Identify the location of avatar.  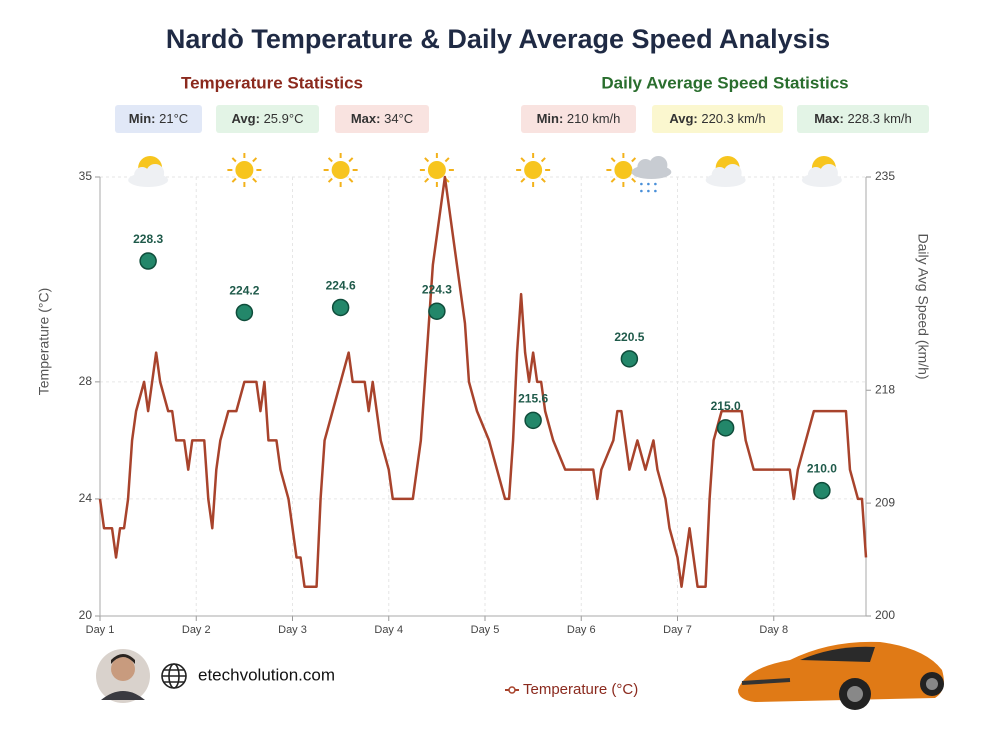
(123, 676).